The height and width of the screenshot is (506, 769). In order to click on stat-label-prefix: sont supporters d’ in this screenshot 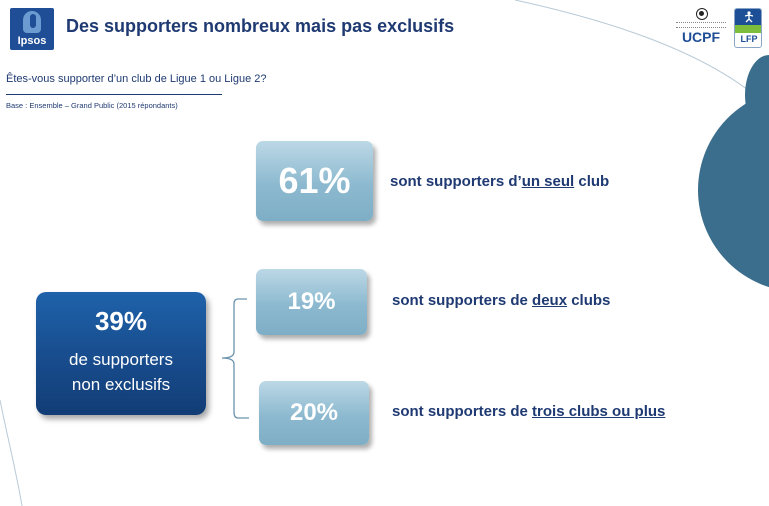, I will do `click(456, 181)`.